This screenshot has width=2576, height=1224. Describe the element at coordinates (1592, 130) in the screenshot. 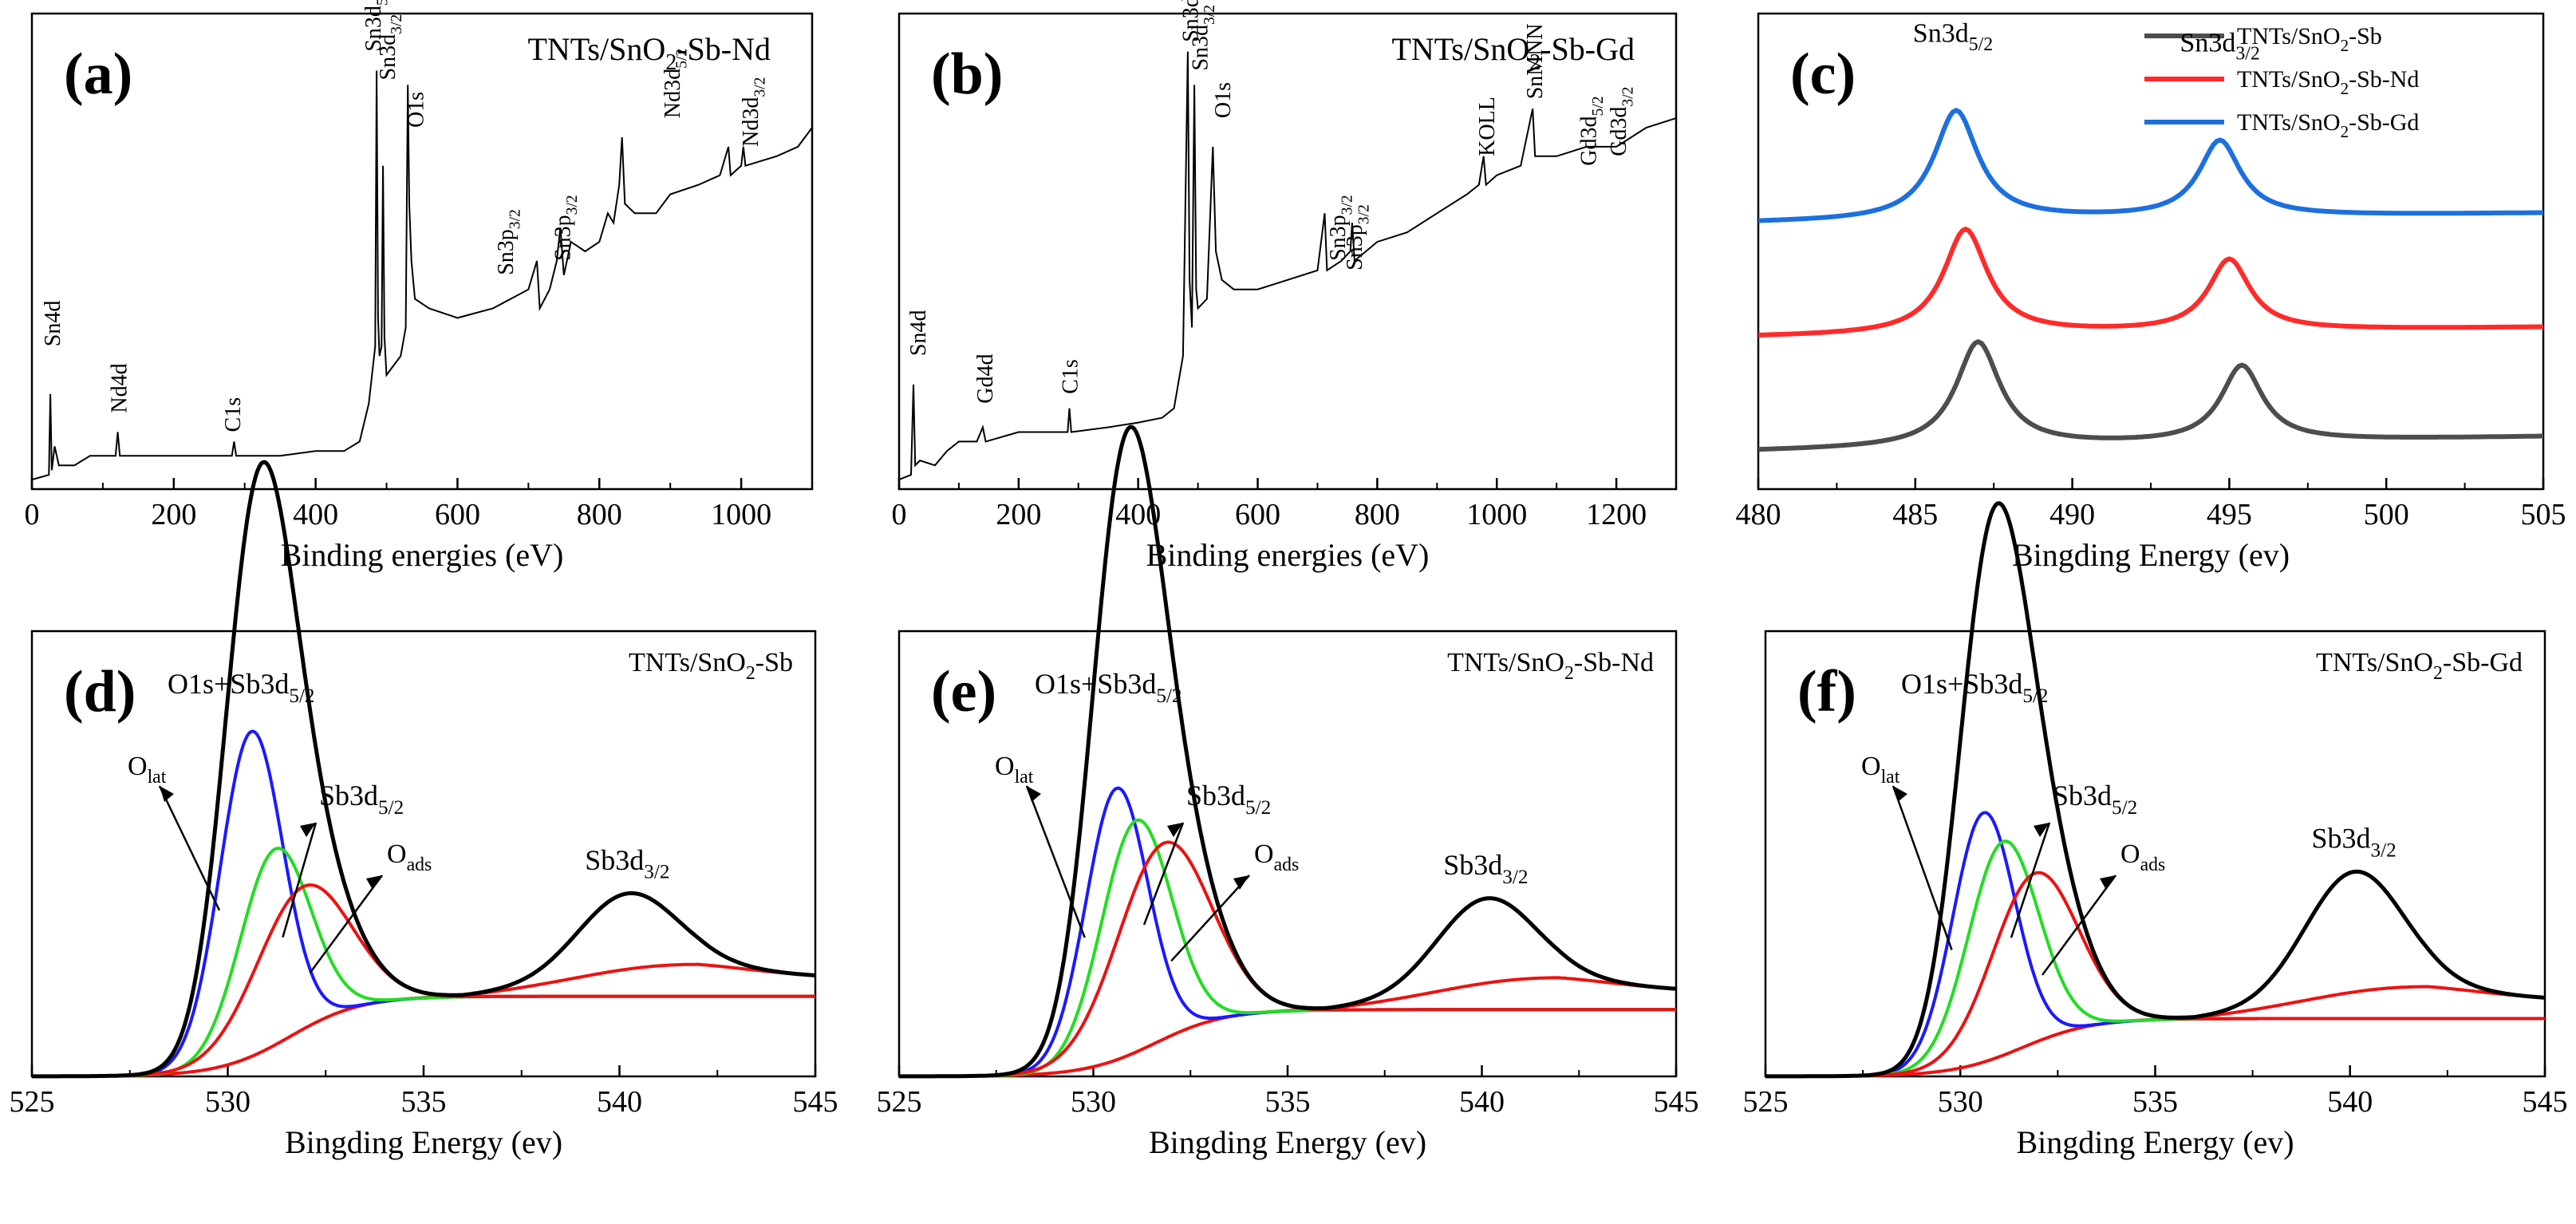

I see `peak-annotation: Gd3d5/2` at that location.